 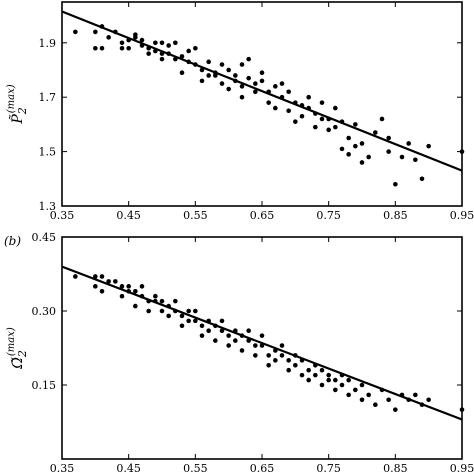 What do you see at coordinates (62, 468) in the screenshot?
I see `panel-2-xtick-label: 0.35` at bounding box center [62, 468].